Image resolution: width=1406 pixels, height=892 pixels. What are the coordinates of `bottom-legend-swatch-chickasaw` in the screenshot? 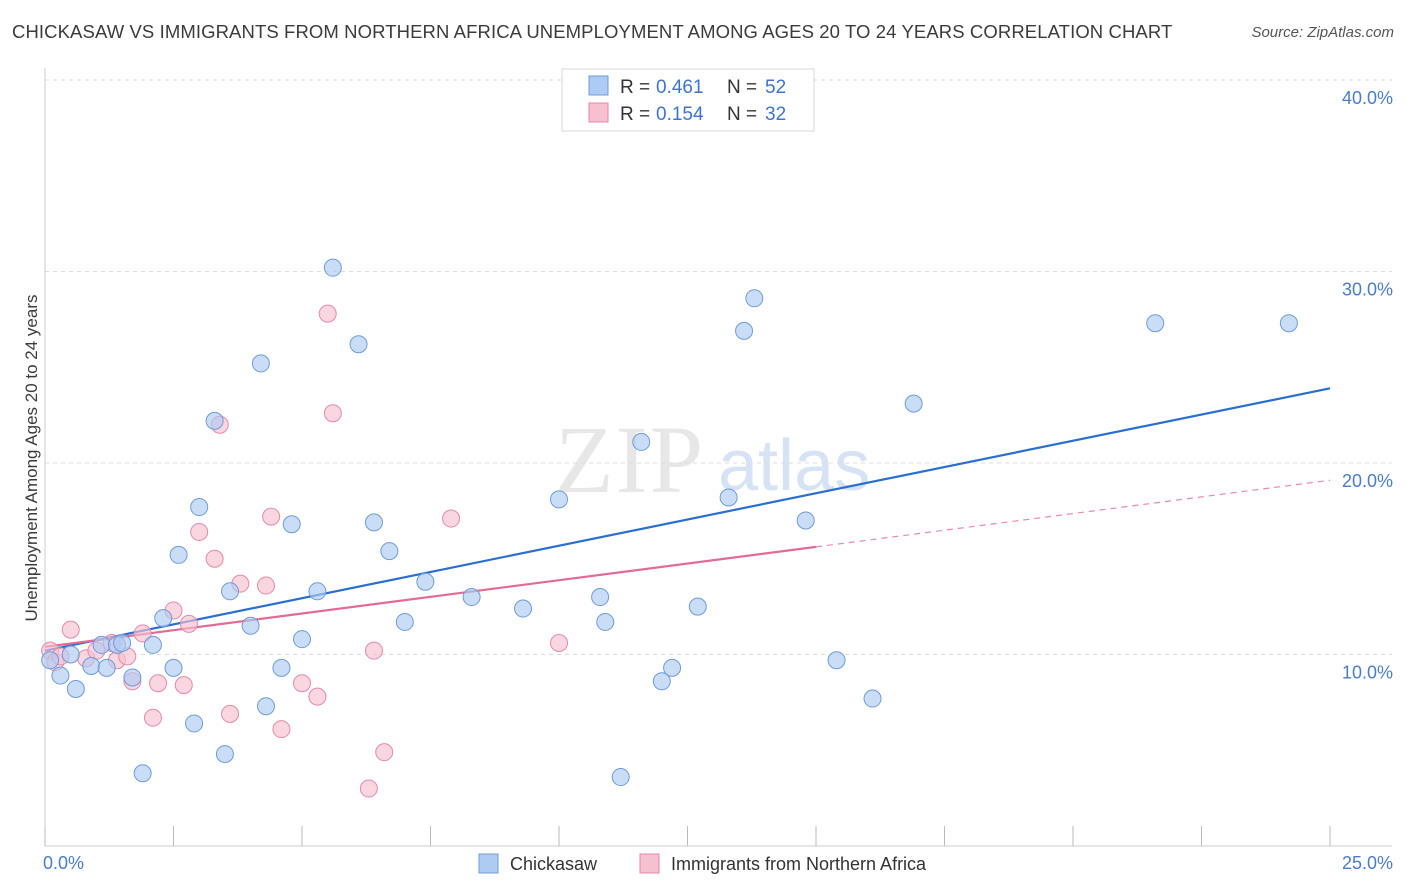 It's located at (488, 863).